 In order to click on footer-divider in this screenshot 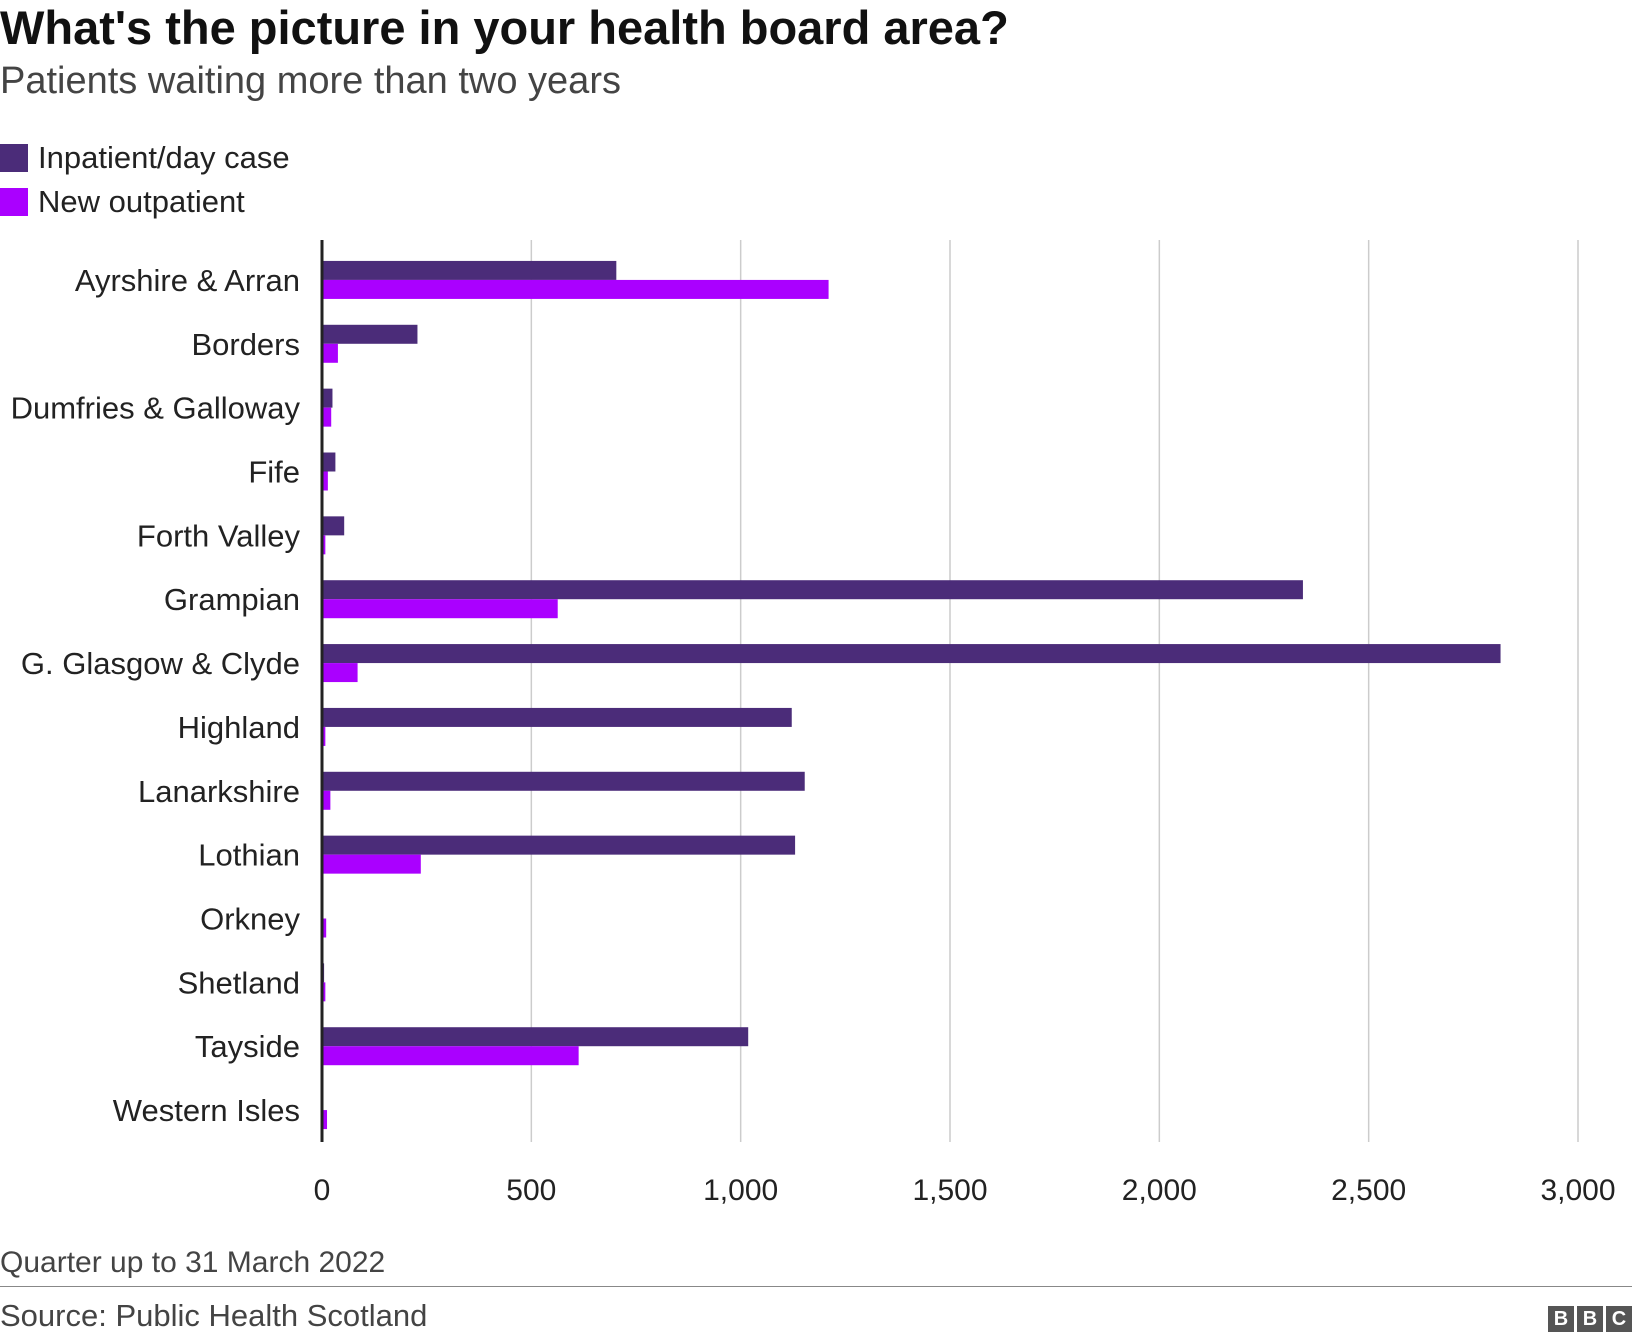, I will do `click(816, 1286)`.